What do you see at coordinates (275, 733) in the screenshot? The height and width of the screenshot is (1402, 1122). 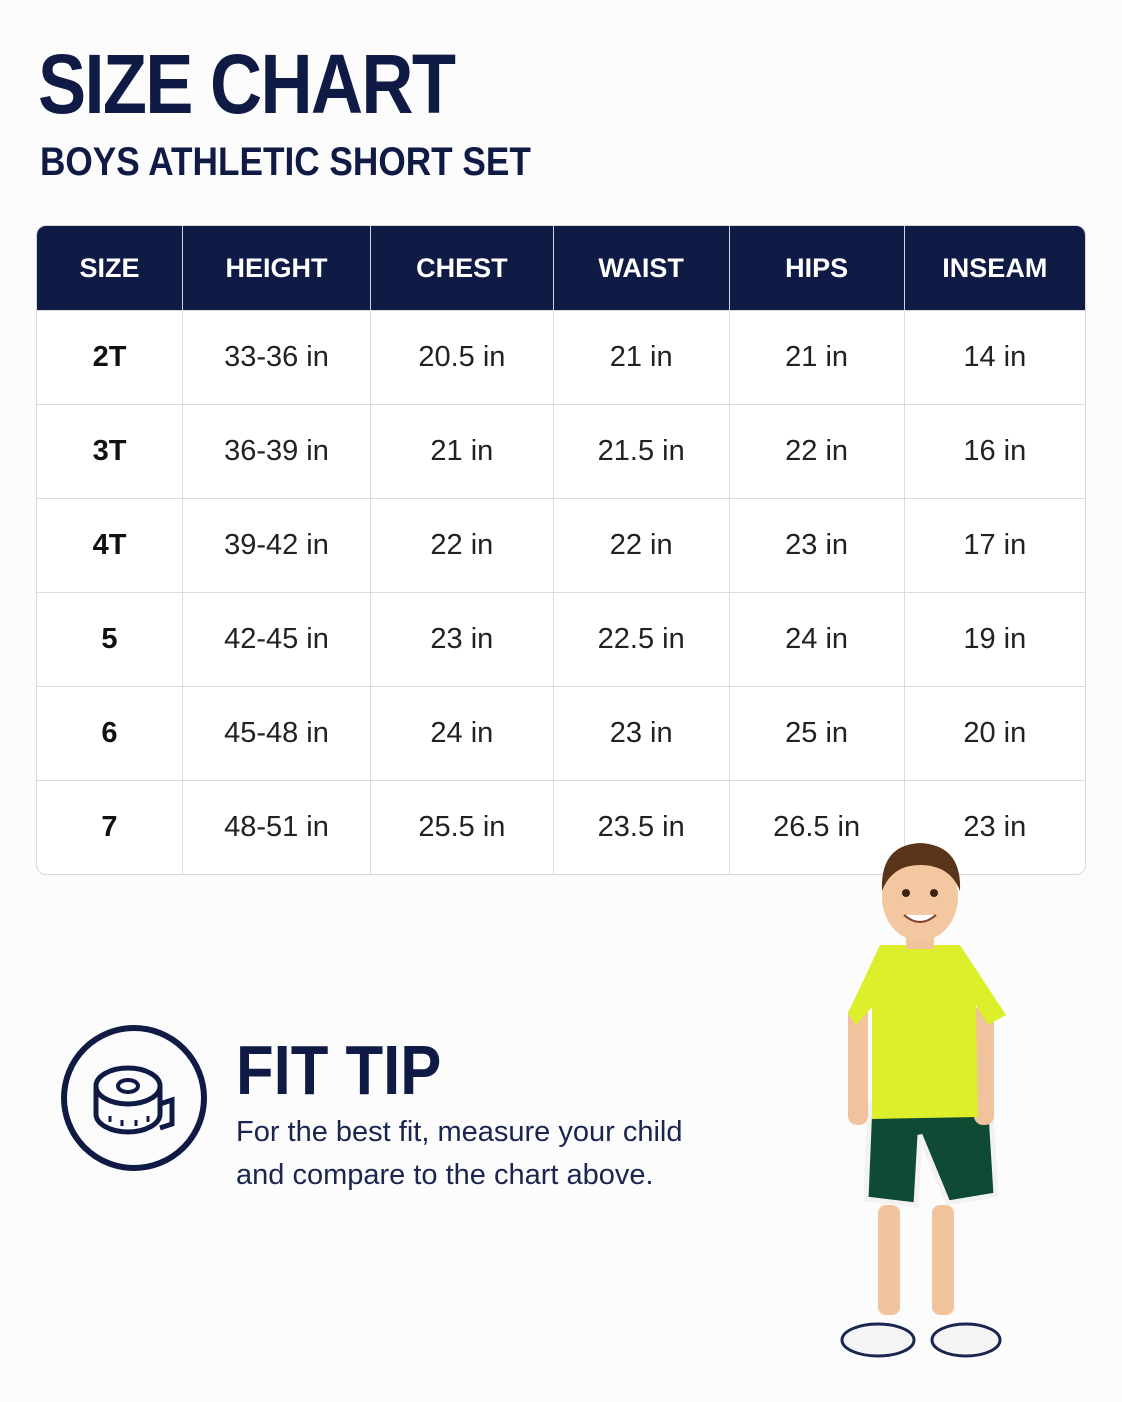 I see `measurement-cell: 45-48 in` at bounding box center [275, 733].